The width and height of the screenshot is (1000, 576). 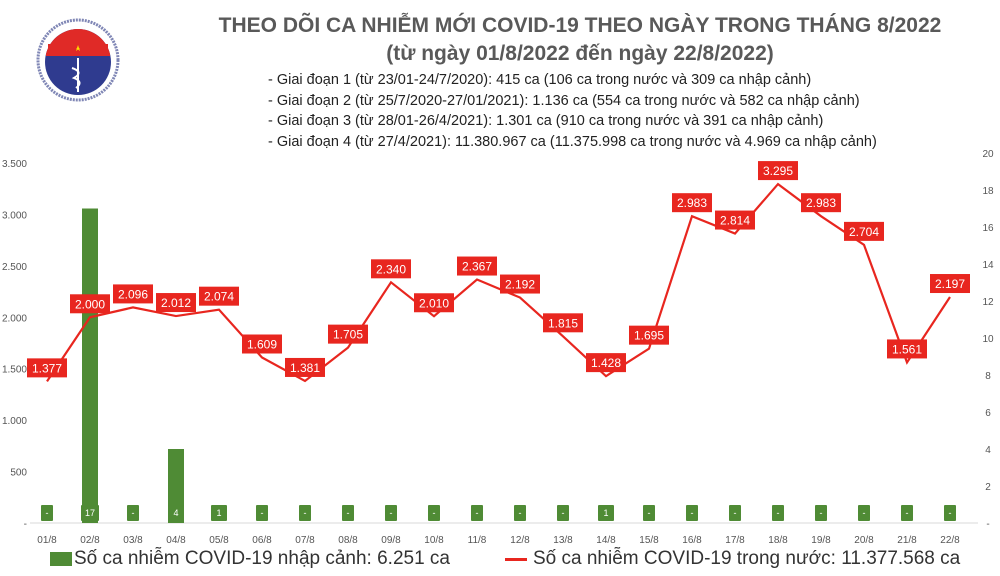 I want to click on line-data-label: 2.074, so click(x=219, y=297).